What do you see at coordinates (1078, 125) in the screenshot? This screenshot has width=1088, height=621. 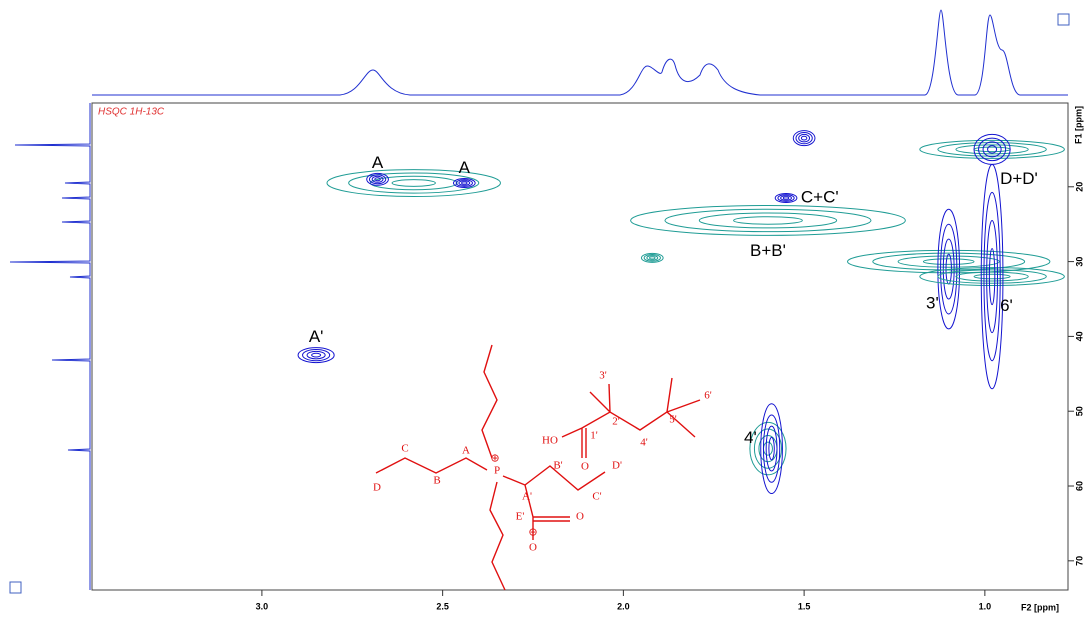 I see `y-axis-label: F1 [ppm]` at bounding box center [1078, 125].